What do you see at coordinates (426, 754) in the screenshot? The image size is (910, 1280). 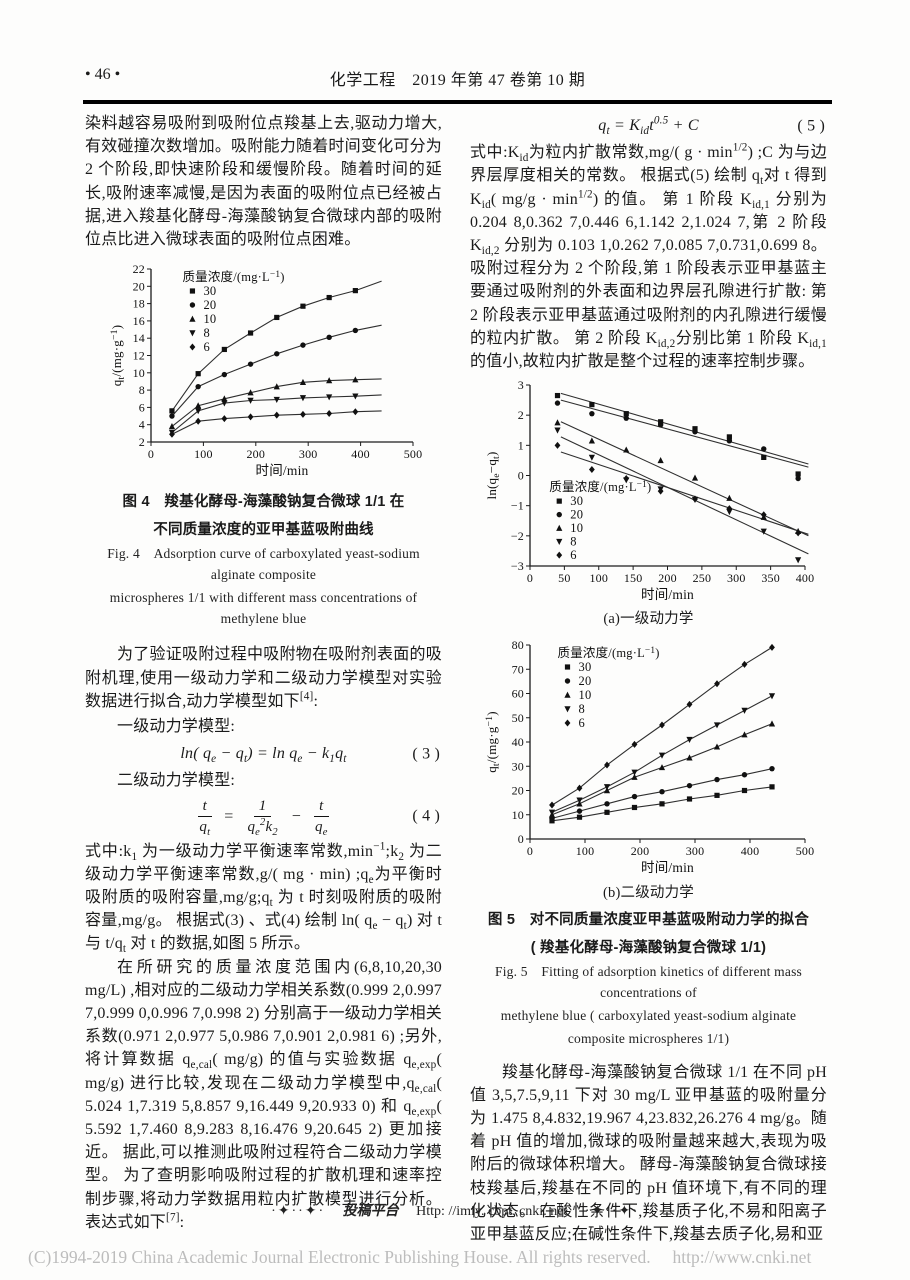 I see `equation-3-number: ( 3 )` at bounding box center [426, 754].